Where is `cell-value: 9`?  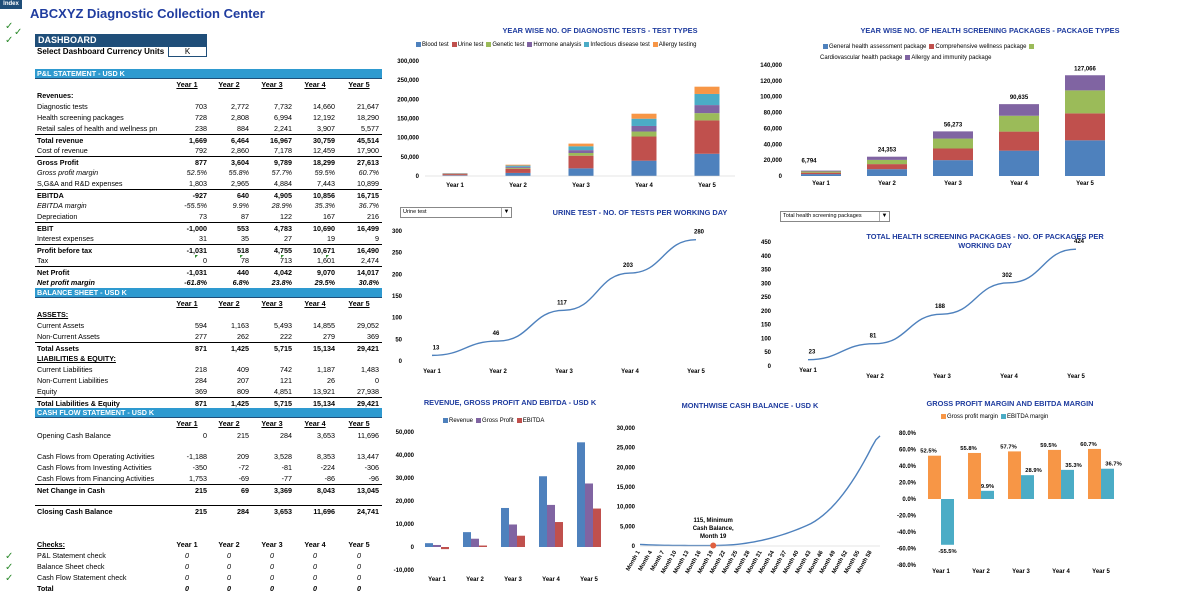 cell-value: 9 is located at coordinates (377, 238).